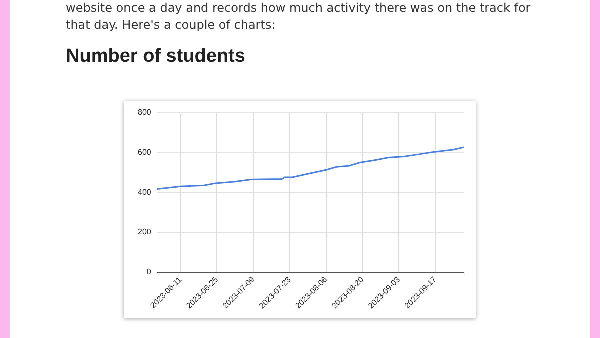 This screenshot has width=600, height=338. Describe the element at coordinates (145, 192) in the screenshot. I see `y-tick-label: 400` at that location.